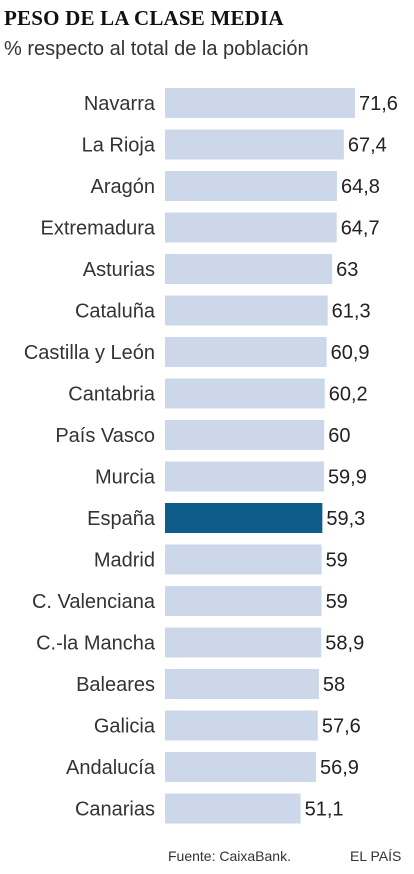 The width and height of the screenshot is (414, 874). What do you see at coordinates (348, 395) in the screenshot?
I see `value-label: 60,2` at bounding box center [348, 395].